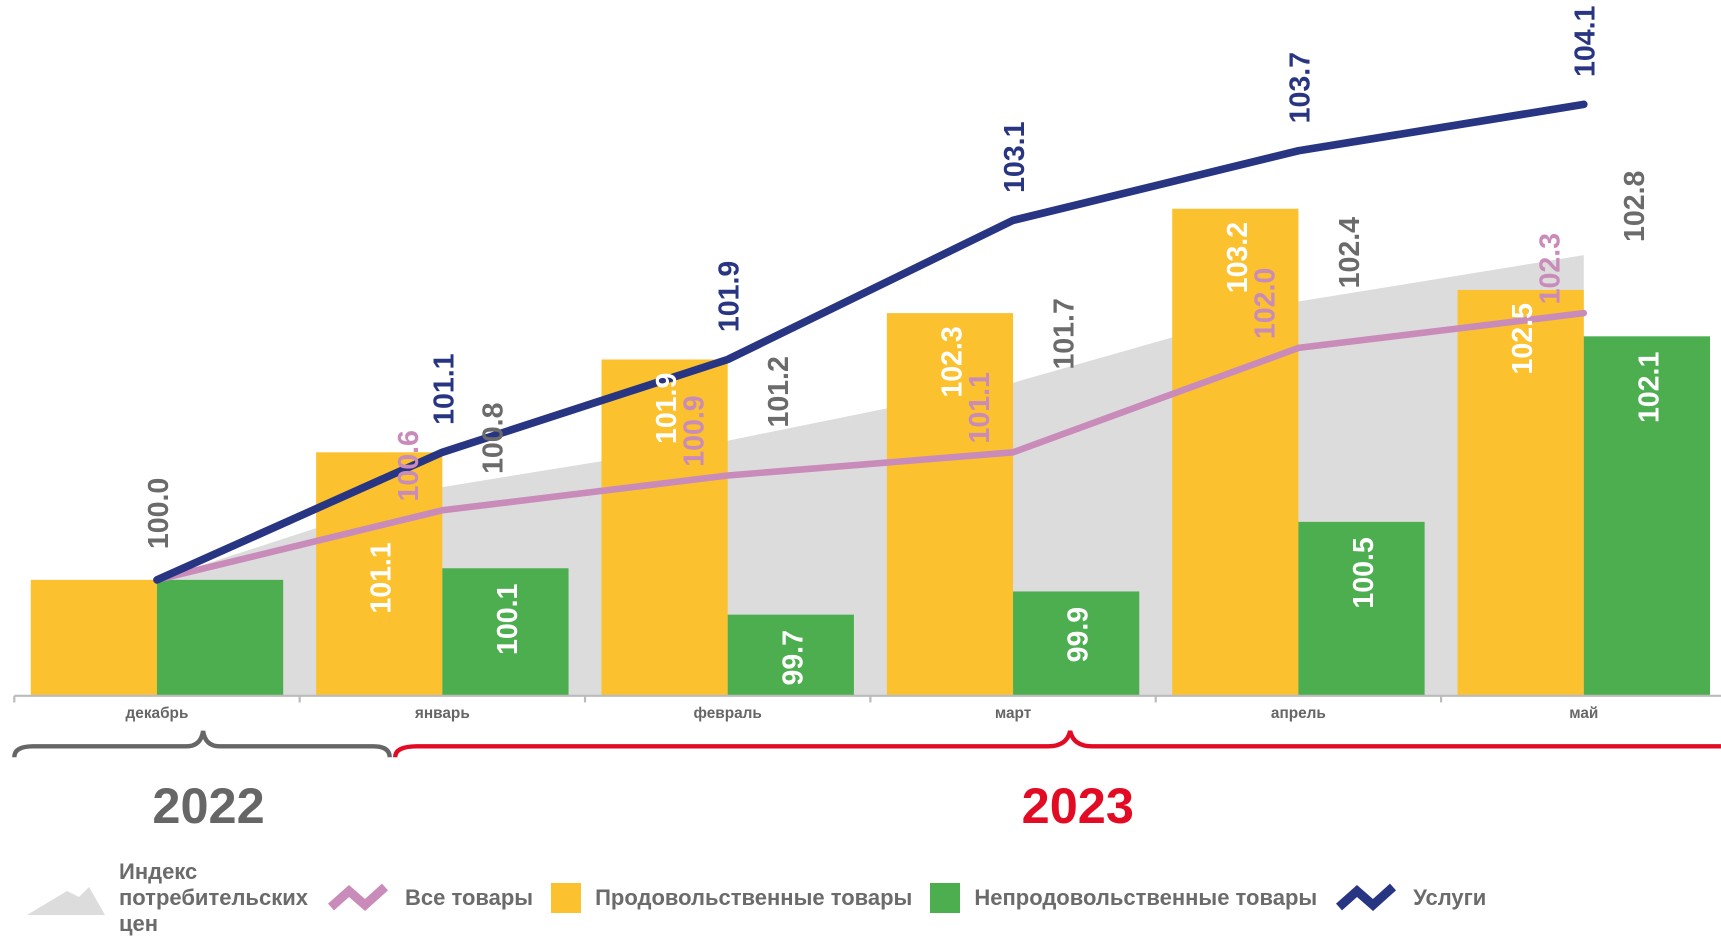 The width and height of the screenshot is (1721, 937). Describe the element at coordinates (469, 897) in the screenshot. I see `legend-label: Все товары` at that location.